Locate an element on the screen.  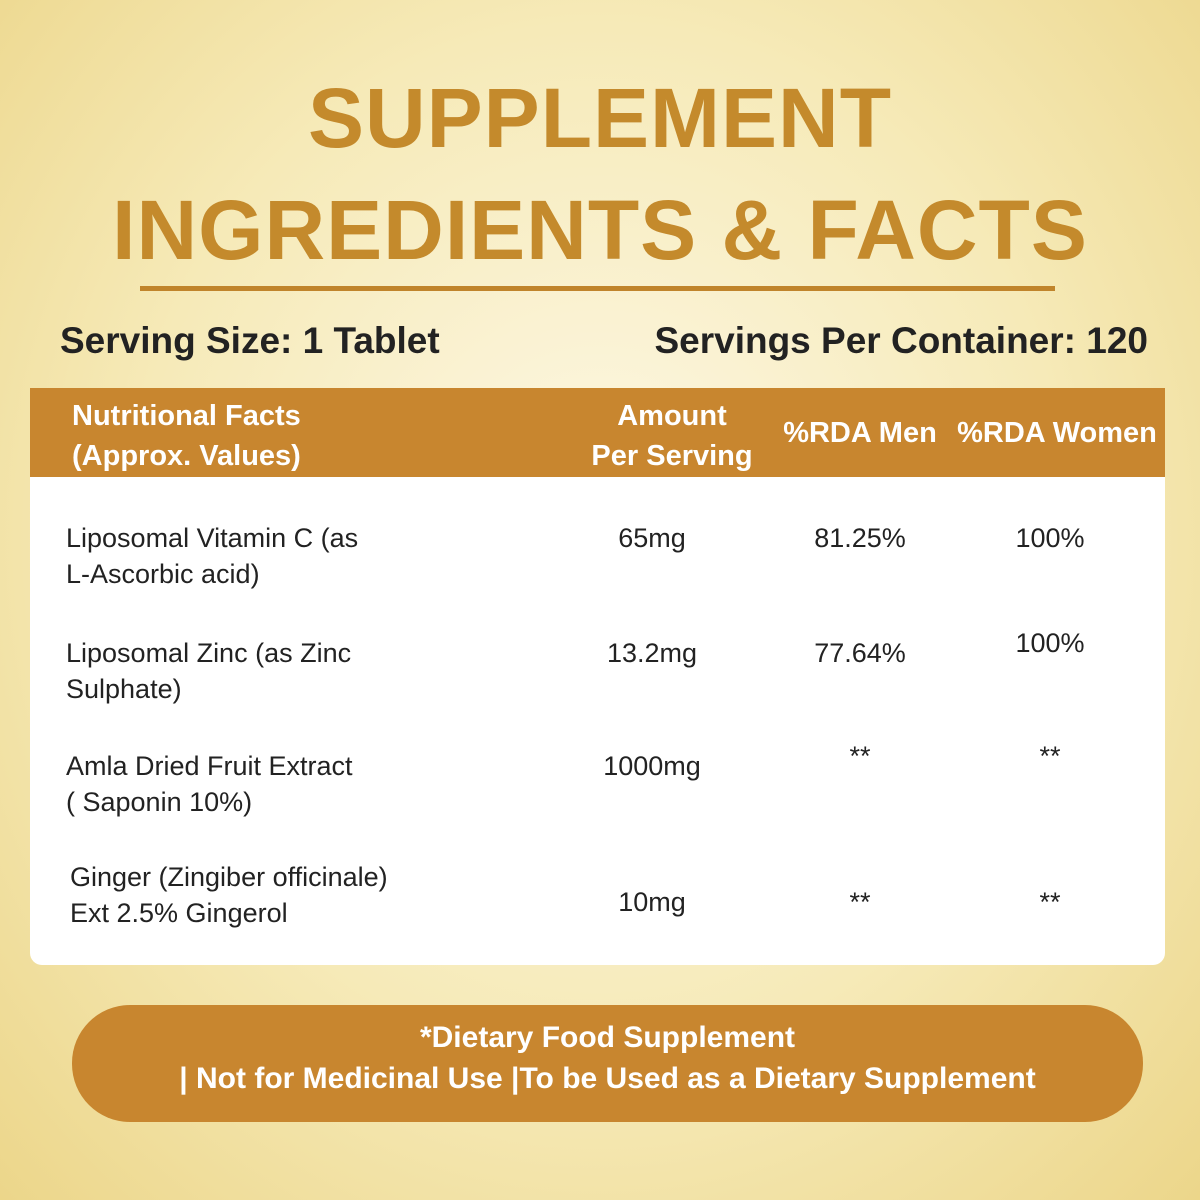
servings-per-container: Servings Per Container: 120 is located at coordinates (901, 340).